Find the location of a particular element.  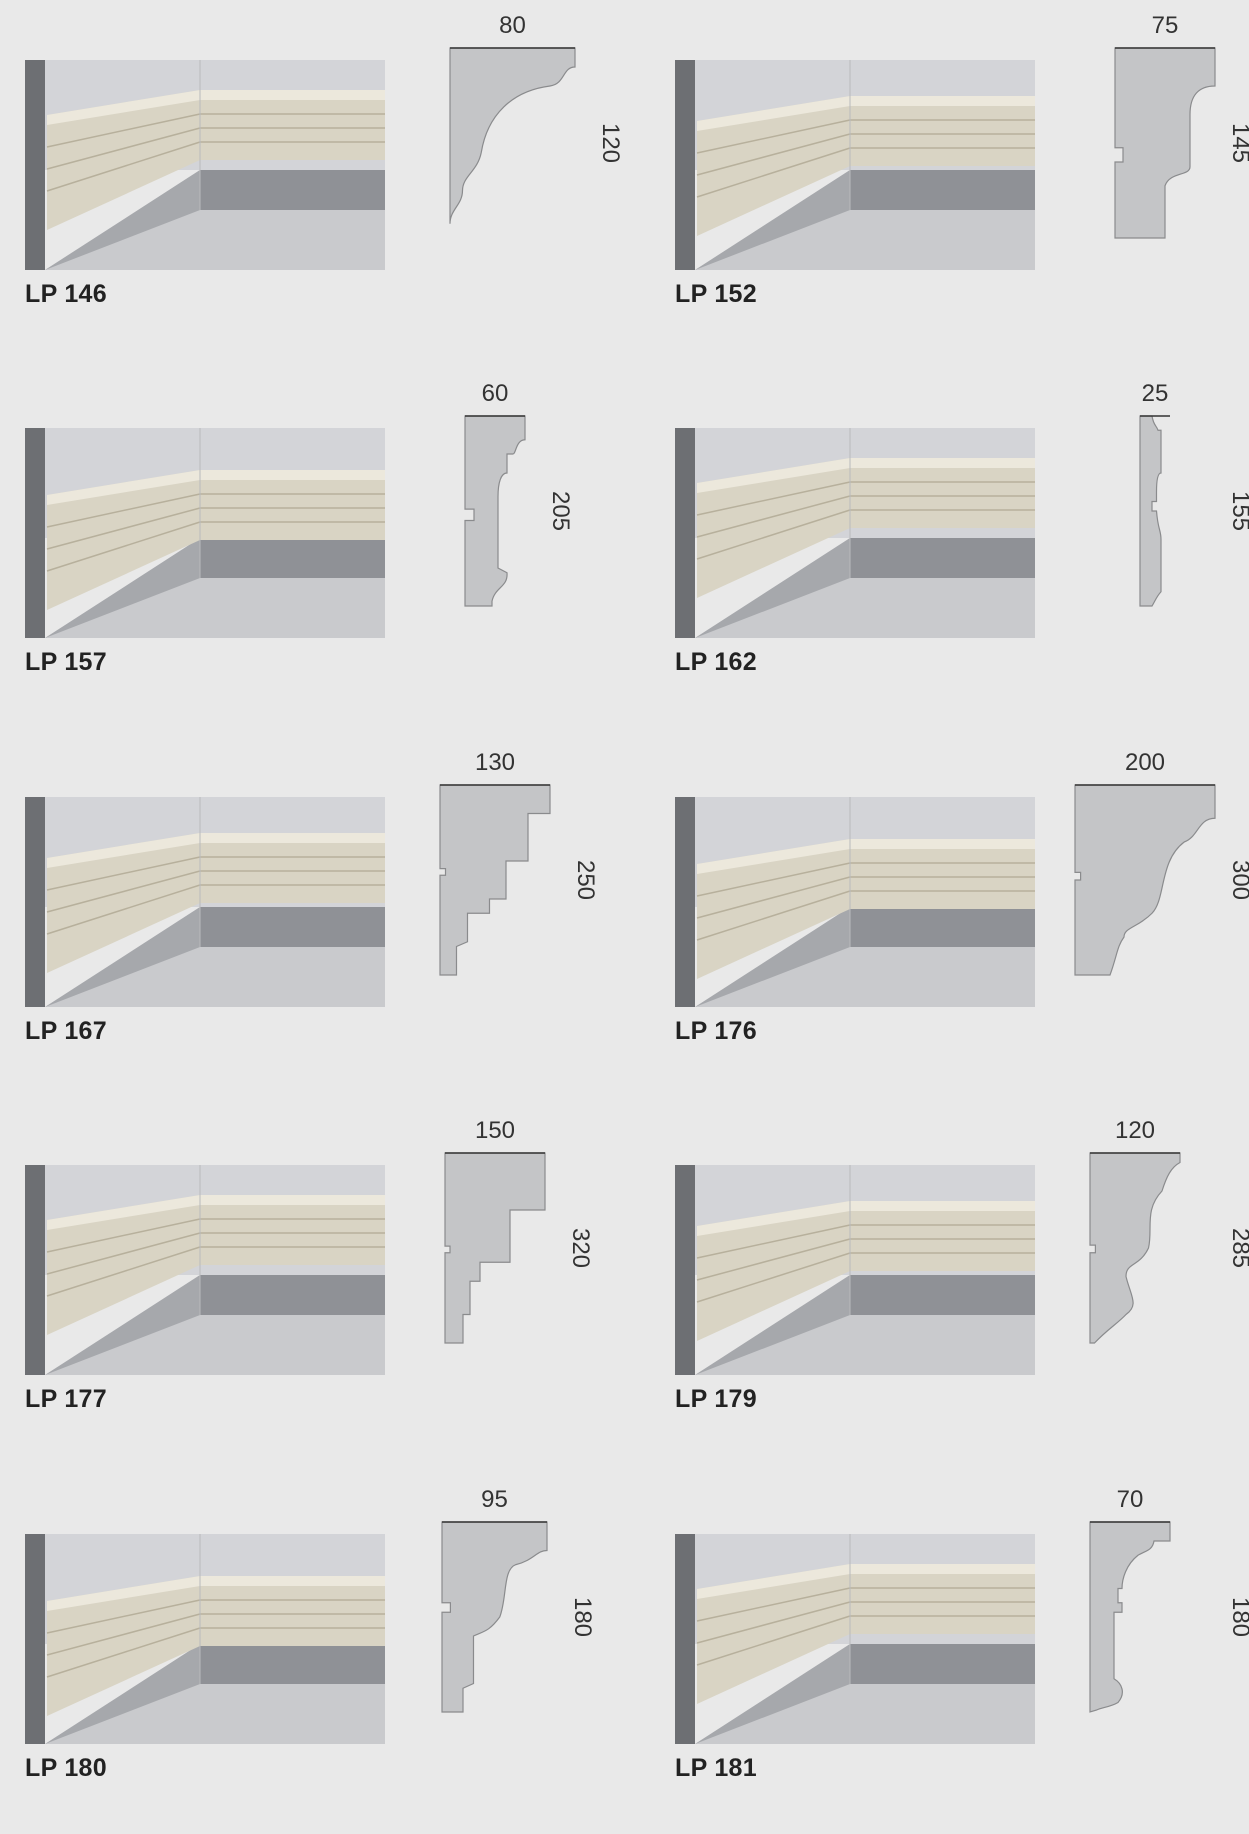

profile-width-dimension: 60 is located at coordinates (495, 393).